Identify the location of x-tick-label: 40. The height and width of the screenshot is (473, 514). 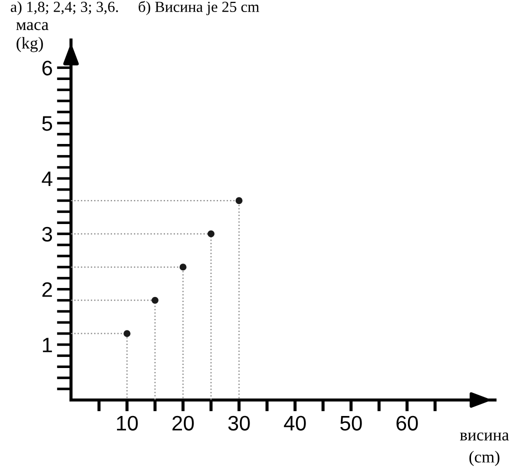
(295, 423).